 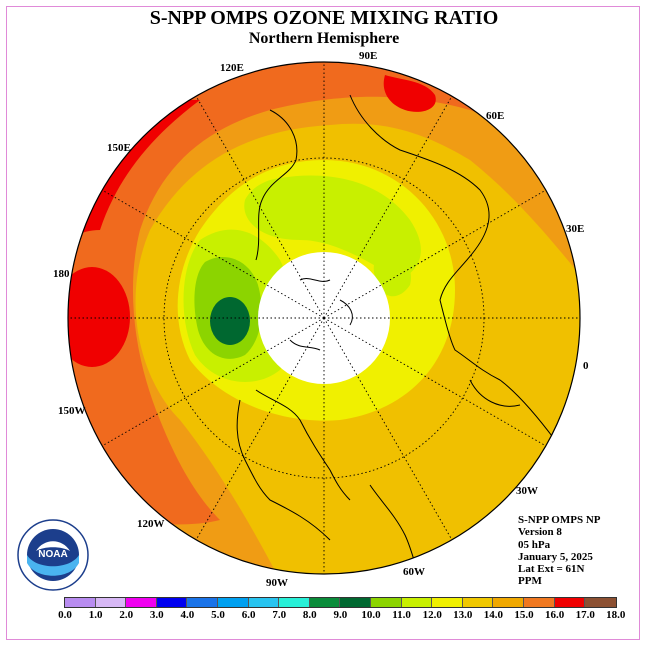 What do you see at coordinates (551, 569) in the screenshot?
I see `info-lat-extent: Lat Ext = 61N` at bounding box center [551, 569].